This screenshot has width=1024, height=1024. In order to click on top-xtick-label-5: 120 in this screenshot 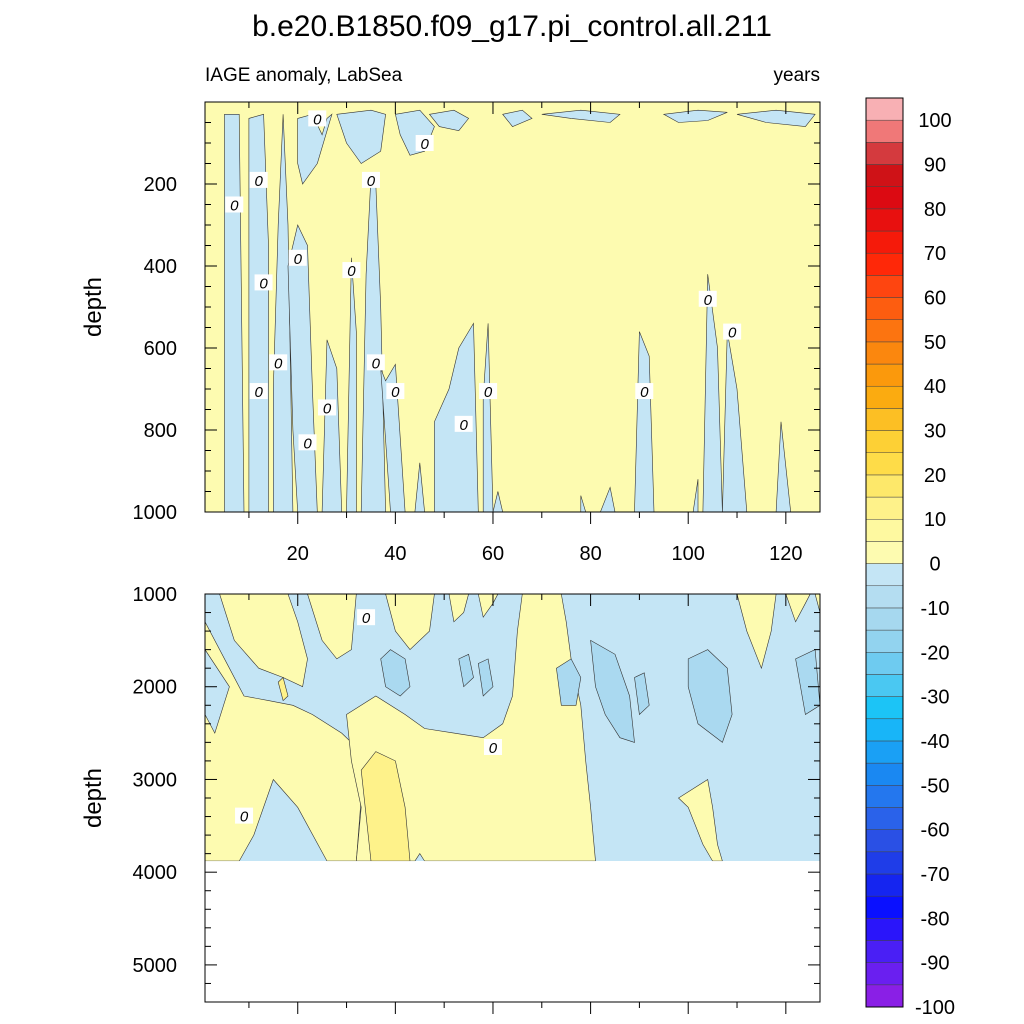, I will do `click(785, 554)`.